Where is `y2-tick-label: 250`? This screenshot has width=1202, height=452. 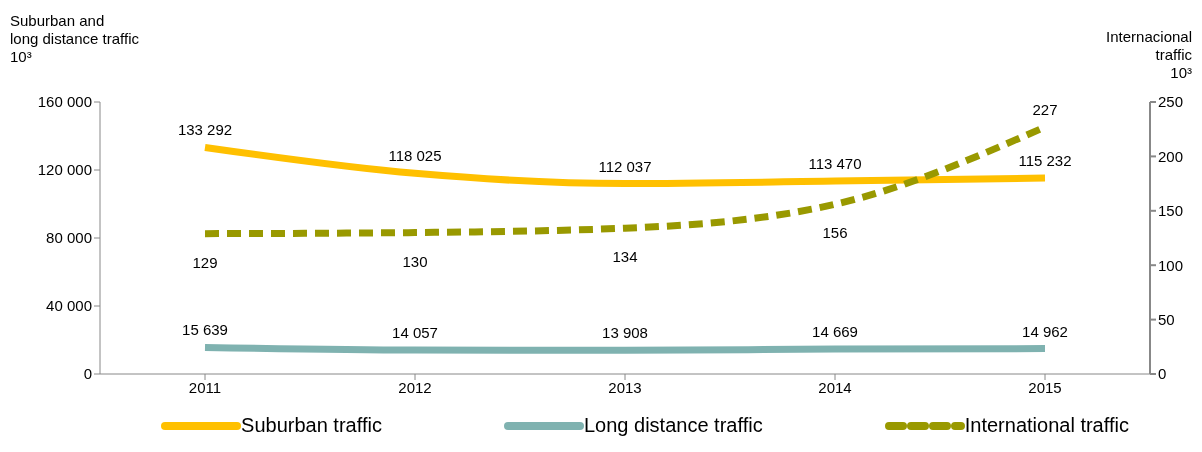
y2-tick-label: 250 is located at coordinates (1171, 102).